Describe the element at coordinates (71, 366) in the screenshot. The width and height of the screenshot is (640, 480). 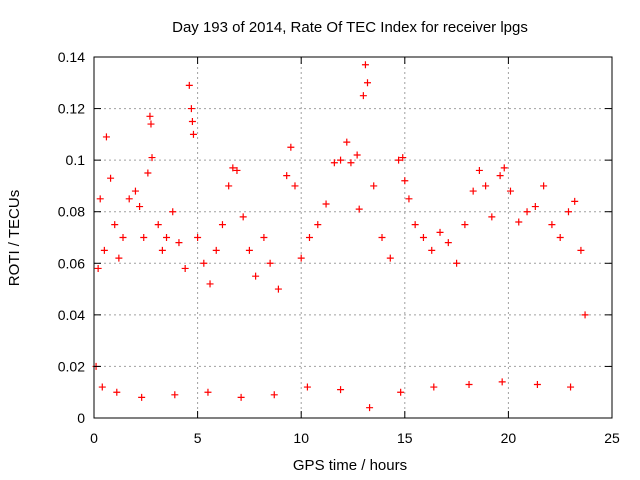
I see `y-tick-label-1: 0.02` at that location.